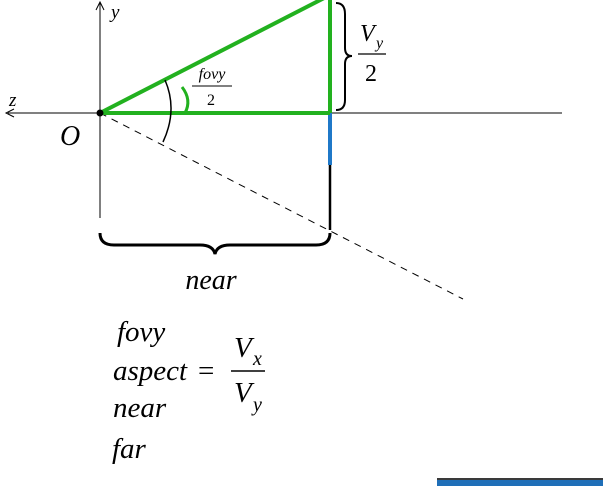  What do you see at coordinates (70, 136) in the screenshot?
I see `origin-label: O` at bounding box center [70, 136].